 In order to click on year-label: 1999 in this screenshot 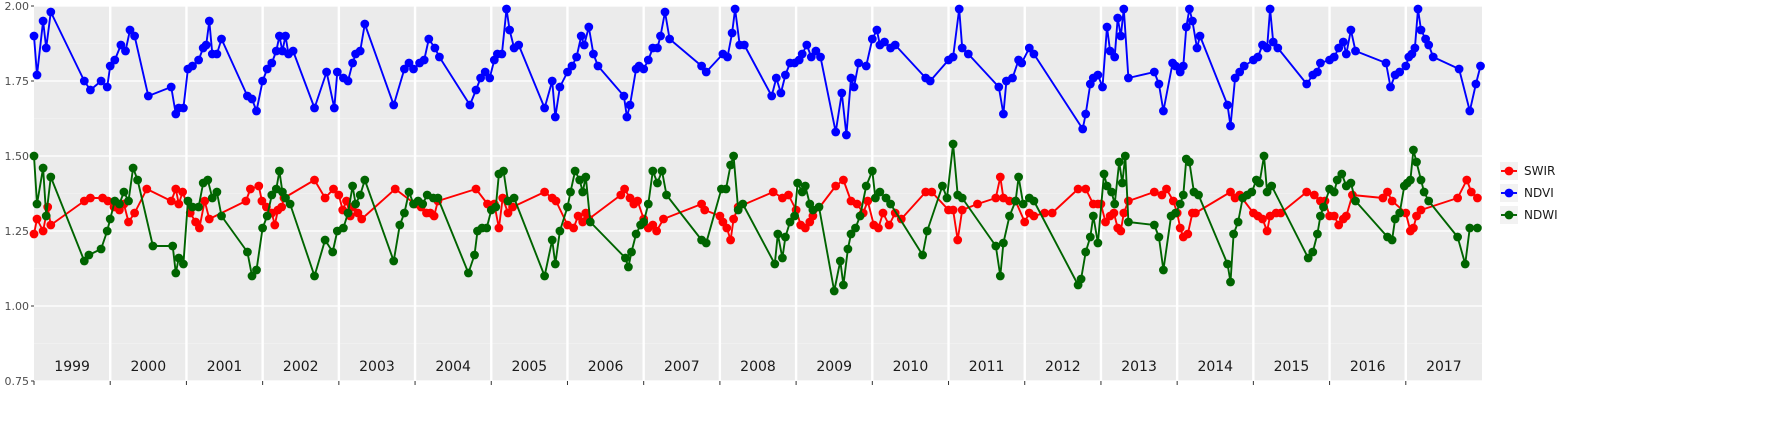, I will do `click(72, 367)`.